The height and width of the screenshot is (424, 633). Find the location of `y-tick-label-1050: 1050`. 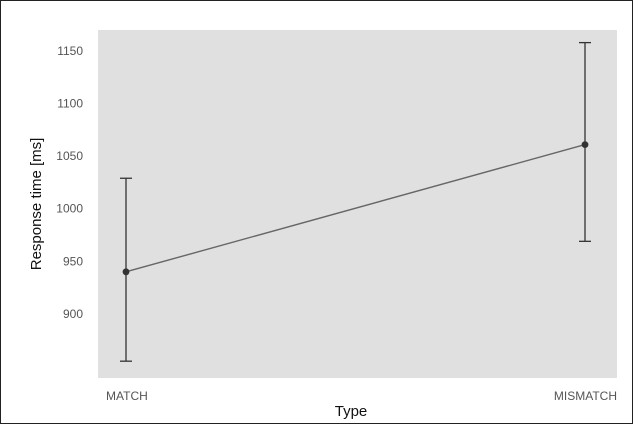

y-tick-label-1050: 1050 is located at coordinates (69, 156).